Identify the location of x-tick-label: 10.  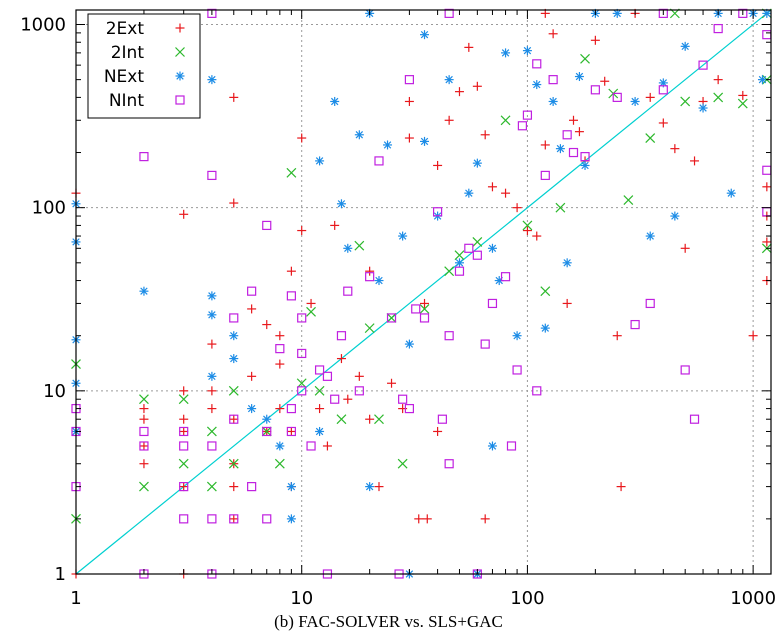
(301, 598).